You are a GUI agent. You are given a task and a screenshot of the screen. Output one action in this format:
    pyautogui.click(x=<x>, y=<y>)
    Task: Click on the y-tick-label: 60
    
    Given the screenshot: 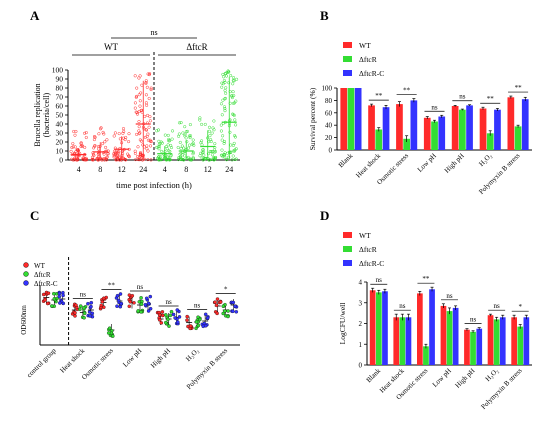 What is the action you would take?
    pyautogui.click(x=329, y=113)
    